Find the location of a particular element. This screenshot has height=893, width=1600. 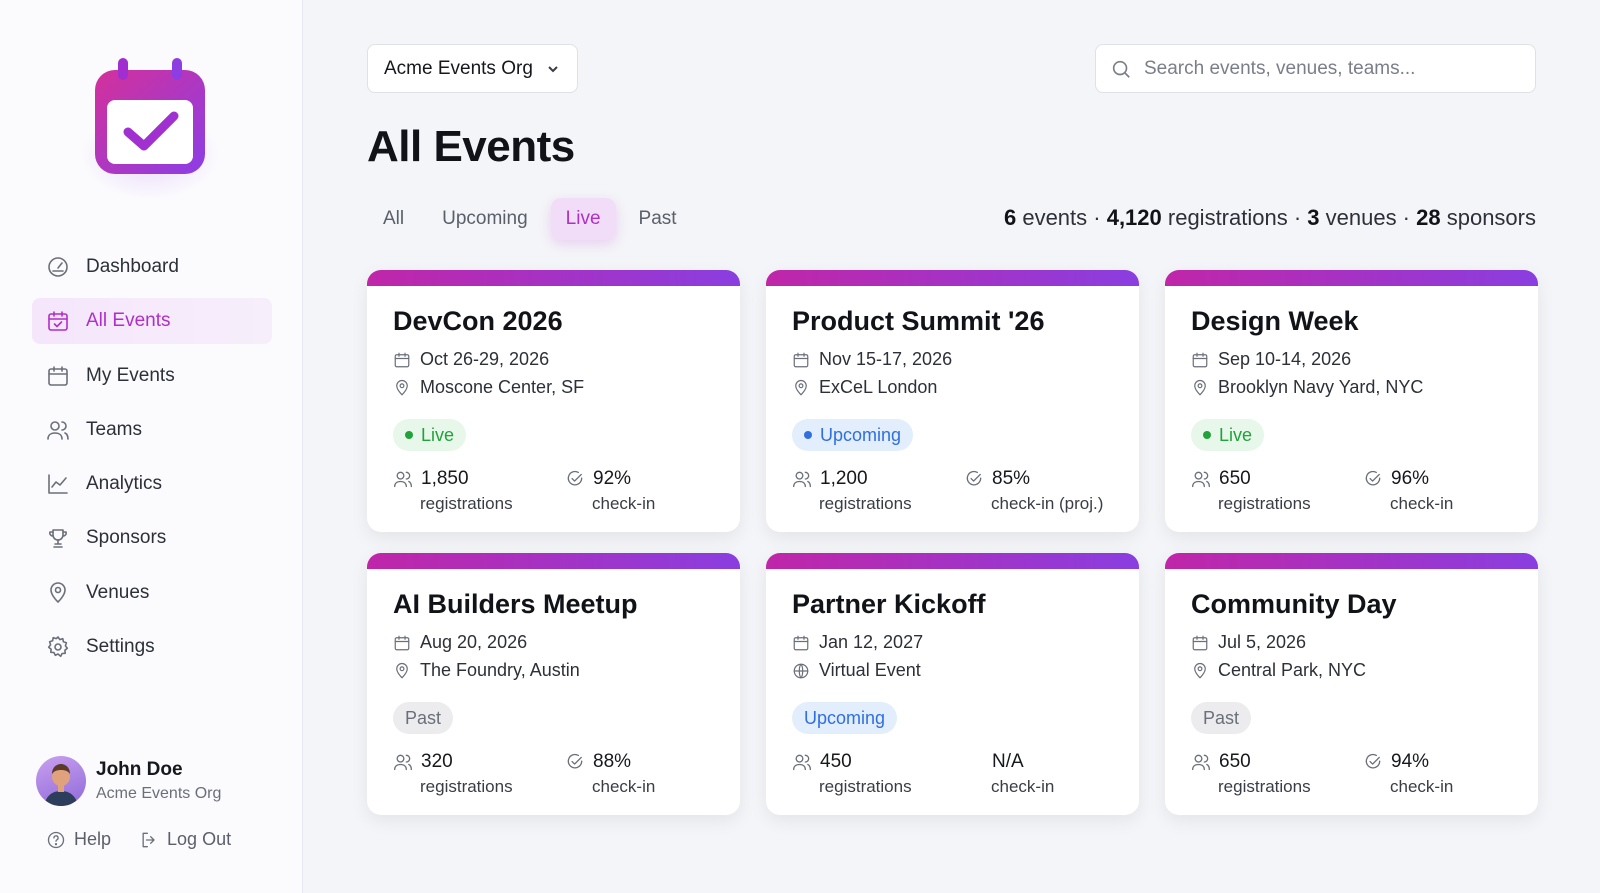

search-bar is located at coordinates (1315, 68).